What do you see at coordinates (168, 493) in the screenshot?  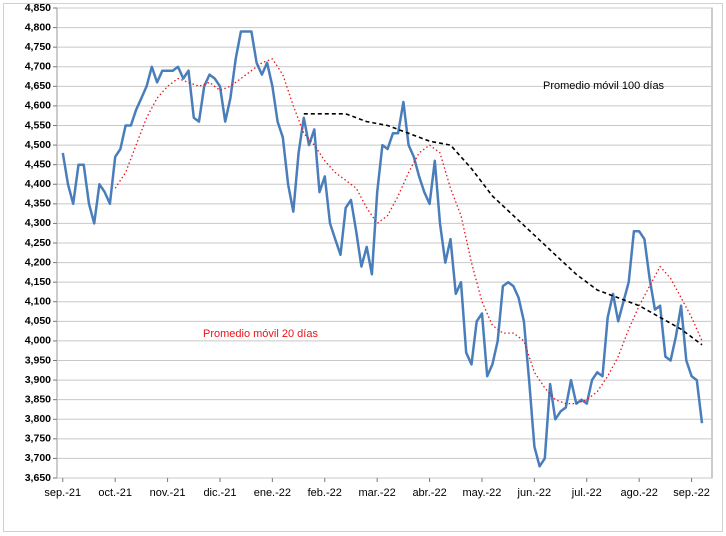 I see `x-tick-label: nov.-21` at bounding box center [168, 493].